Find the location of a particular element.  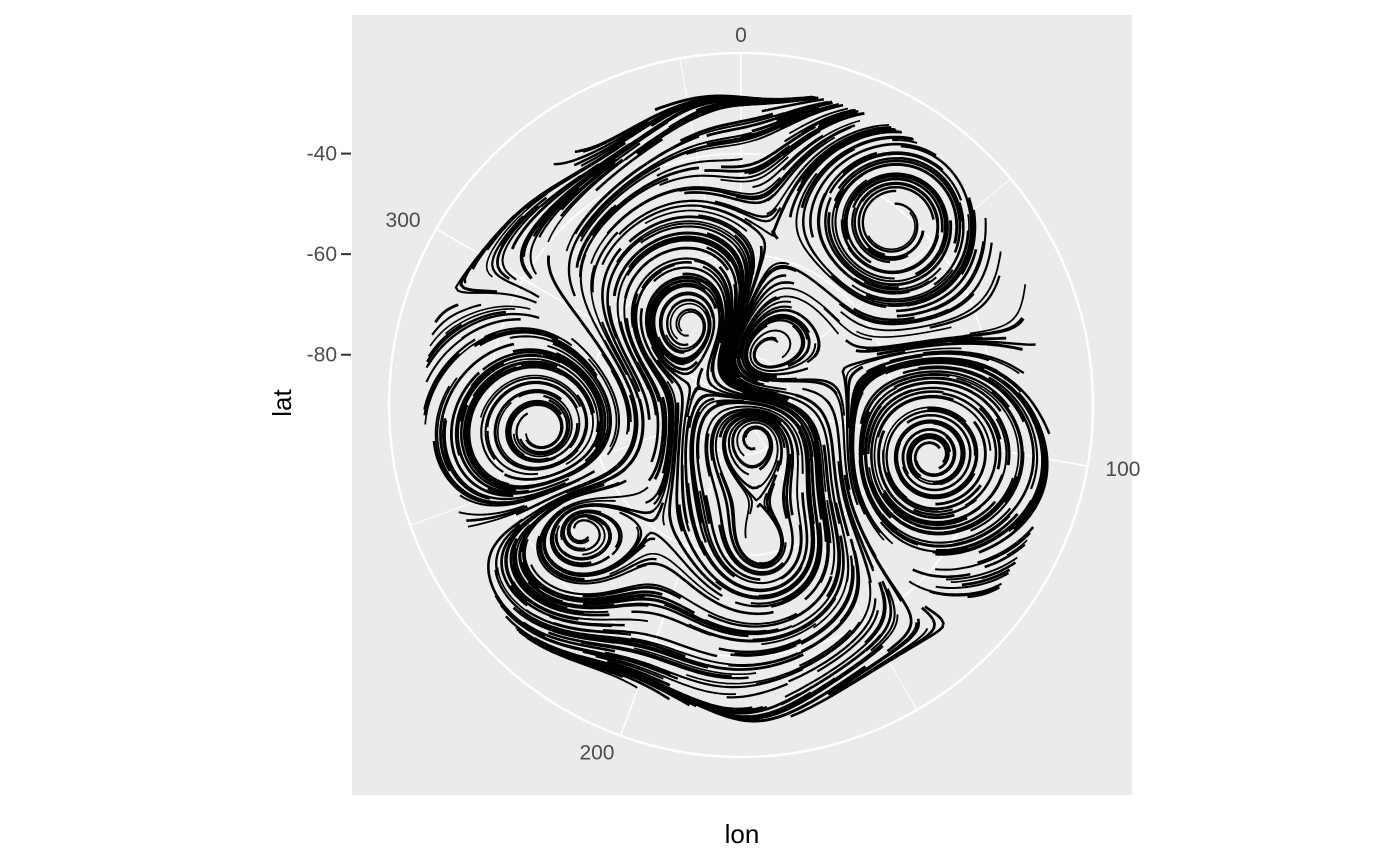

y-axis-title: lat is located at coordinates (282, 402).